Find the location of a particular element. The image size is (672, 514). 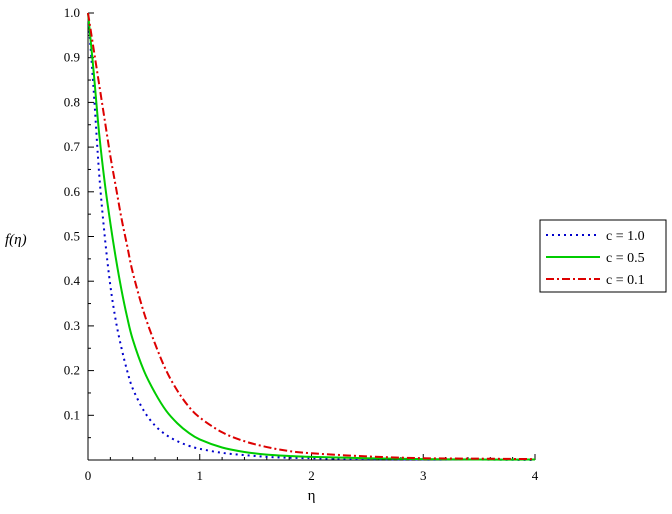

y-tick-label: 0.5 is located at coordinates (72, 236).